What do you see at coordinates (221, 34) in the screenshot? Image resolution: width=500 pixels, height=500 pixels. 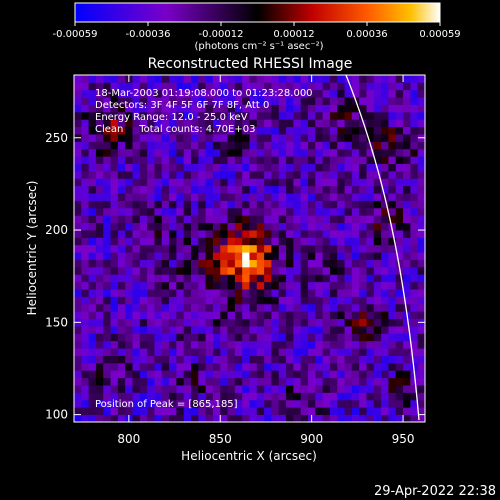 I see `colorbar-tick-label: -0.00012` at bounding box center [221, 34].